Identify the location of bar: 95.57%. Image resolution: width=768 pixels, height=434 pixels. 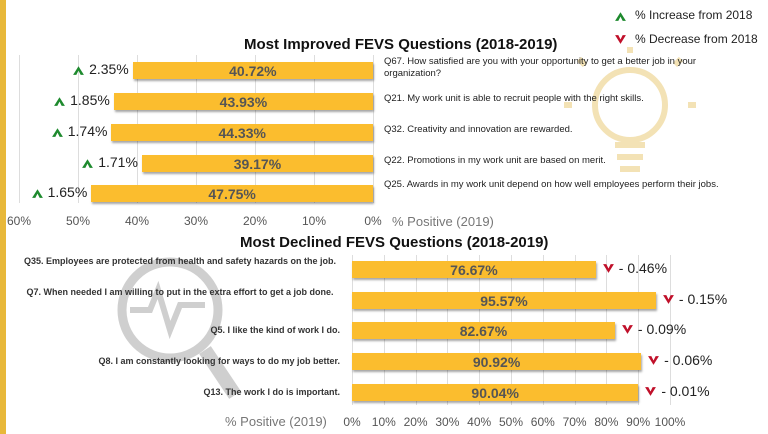
(504, 300).